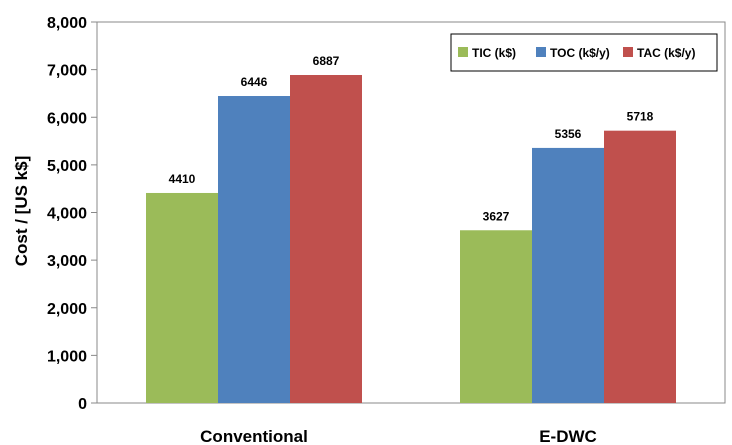 This screenshot has height=445, width=732. Describe the element at coordinates (67, 356) in the screenshot. I see `y-tick-label: 1,000` at that location.